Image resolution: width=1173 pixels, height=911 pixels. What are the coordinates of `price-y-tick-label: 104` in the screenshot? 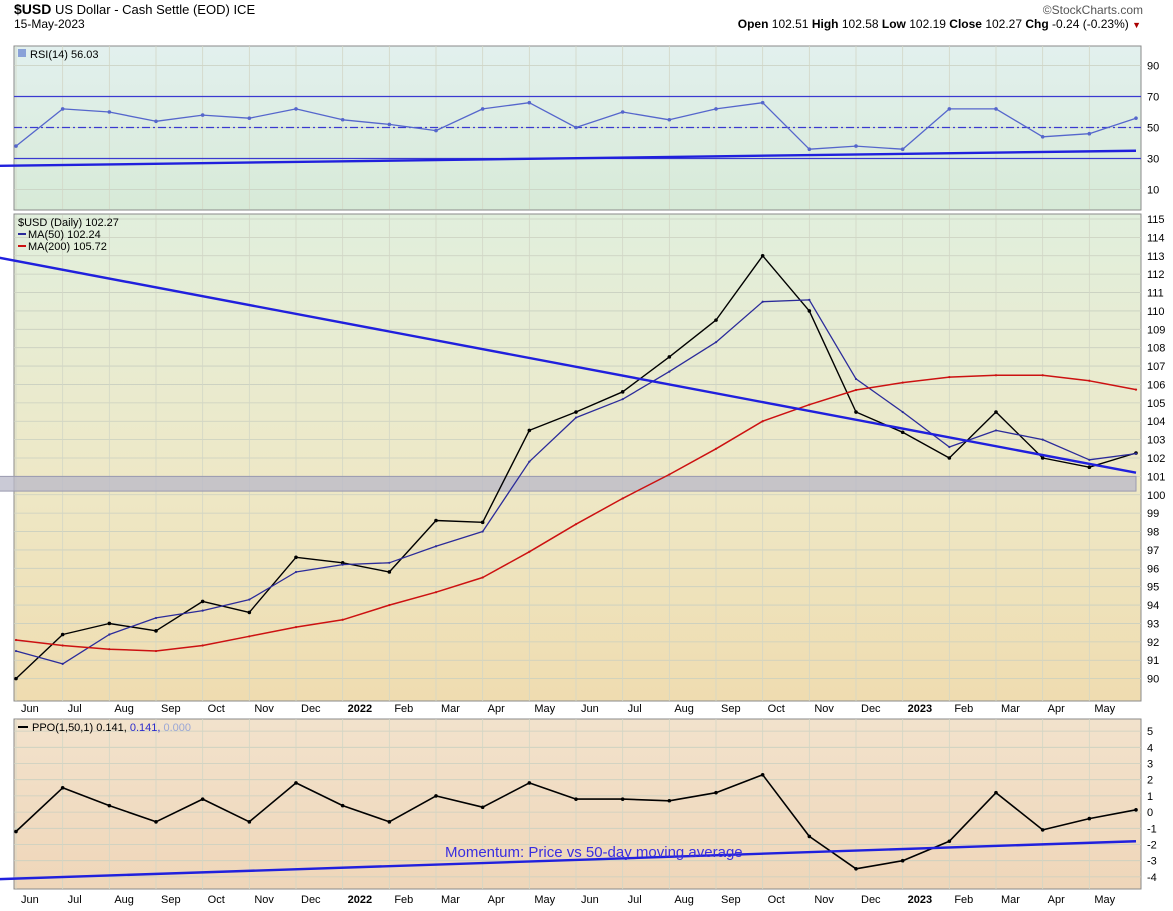 It's located at (1156, 422).